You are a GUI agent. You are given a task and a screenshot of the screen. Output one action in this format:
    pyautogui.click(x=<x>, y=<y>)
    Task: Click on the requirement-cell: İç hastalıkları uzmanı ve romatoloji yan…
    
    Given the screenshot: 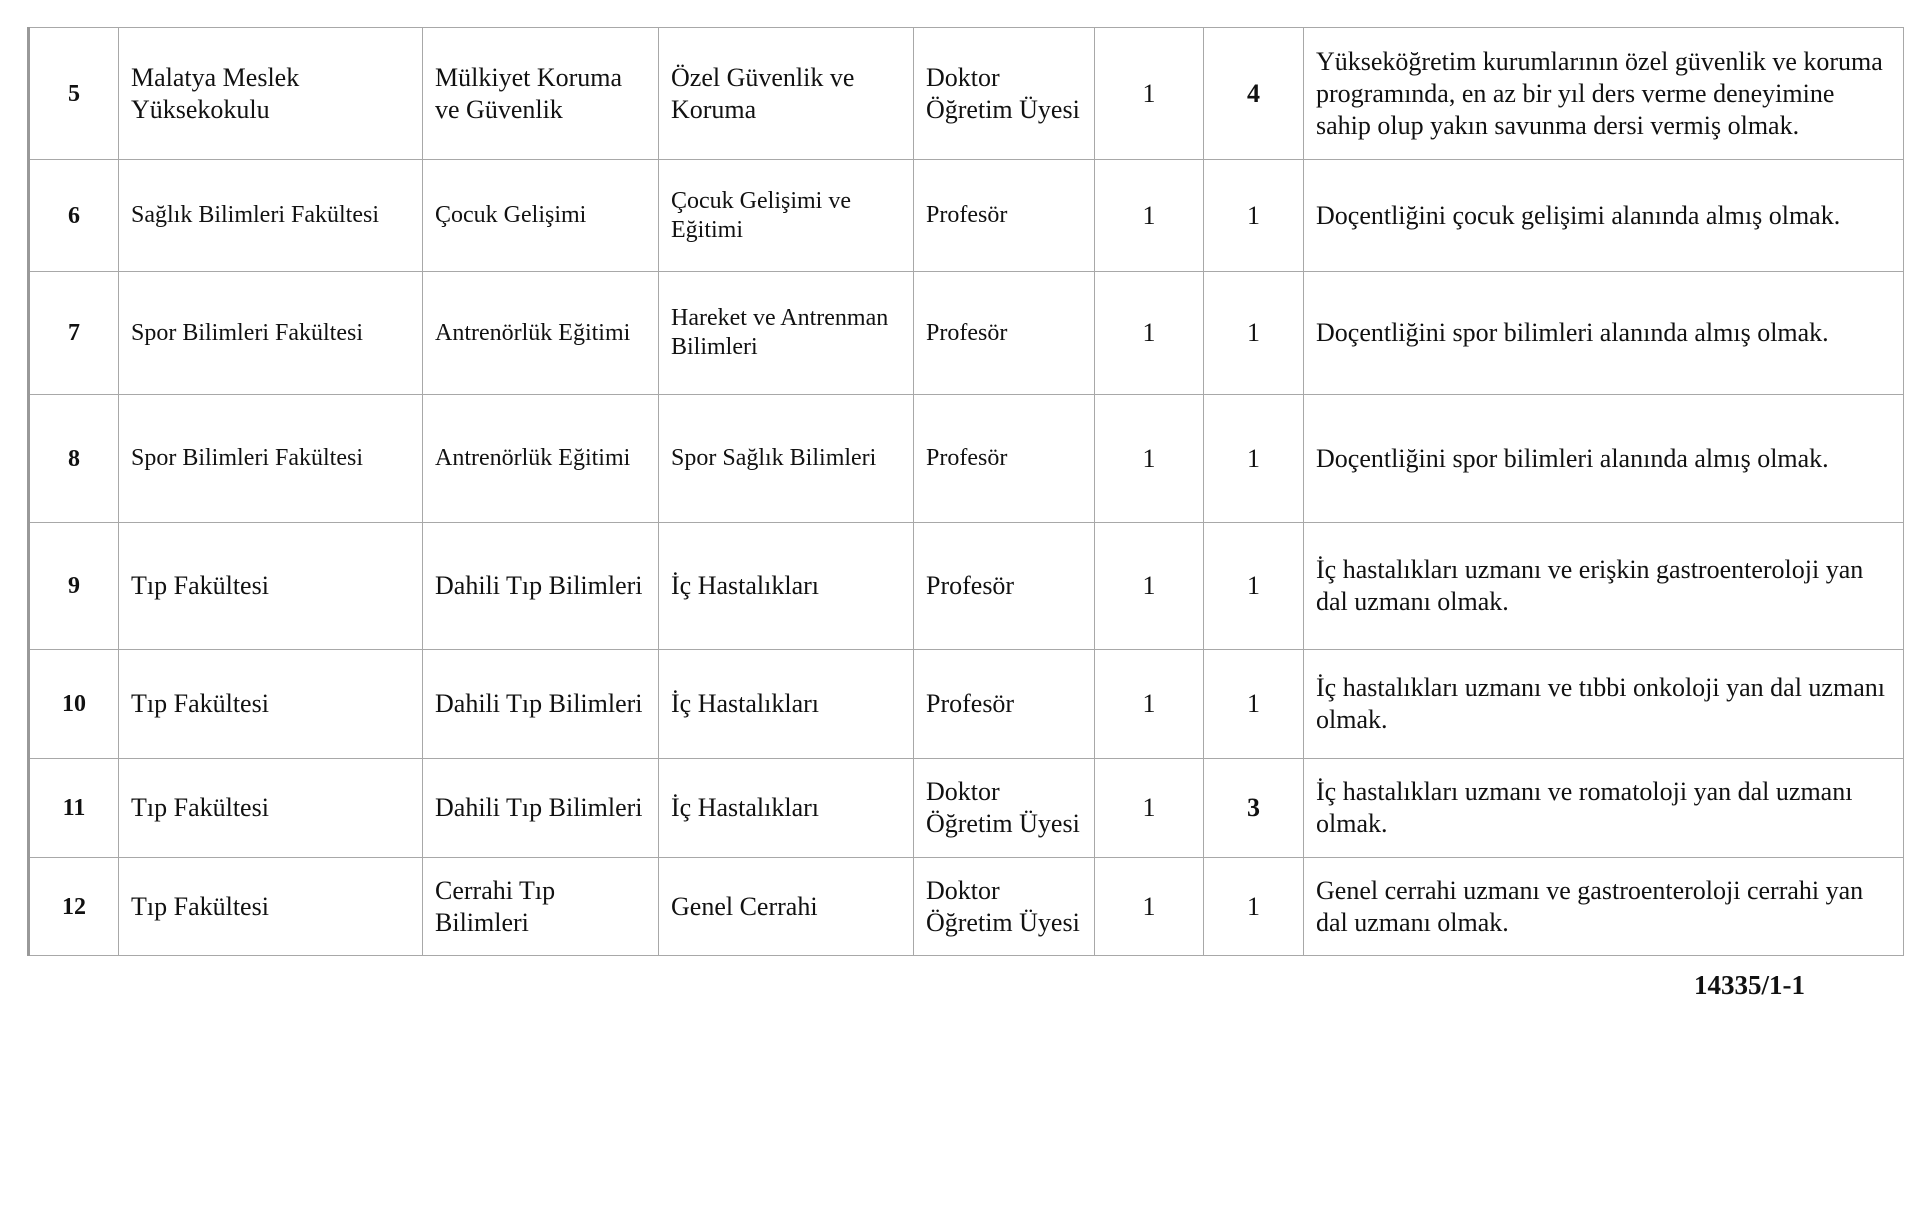 What is the action you would take?
    pyautogui.click(x=1603, y=808)
    